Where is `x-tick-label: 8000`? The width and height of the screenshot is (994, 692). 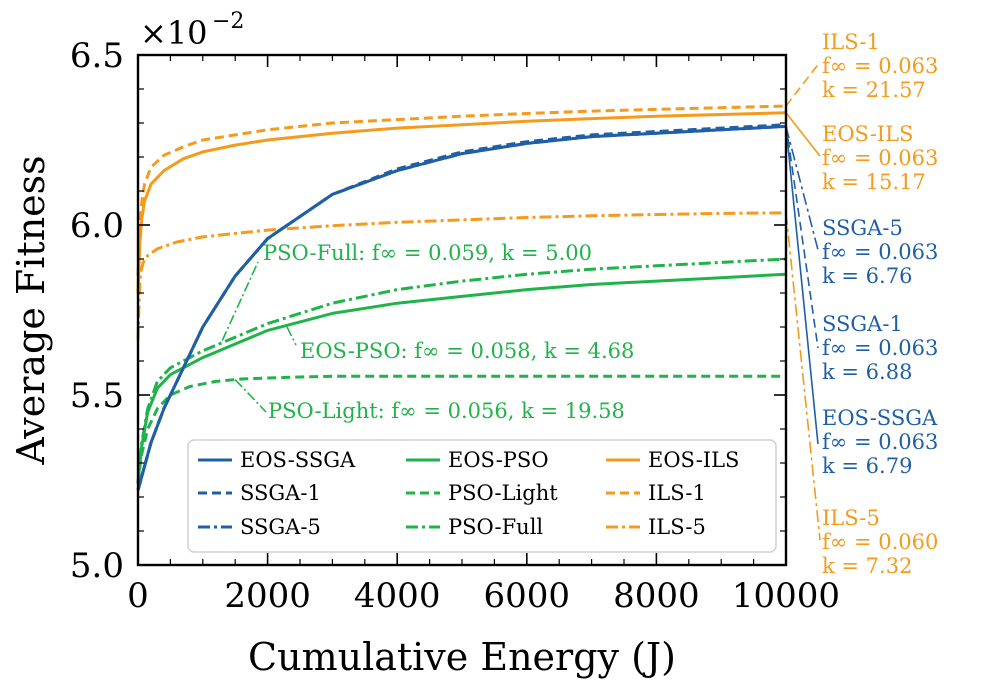
x-tick-label: 8000 is located at coordinates (656, 596).